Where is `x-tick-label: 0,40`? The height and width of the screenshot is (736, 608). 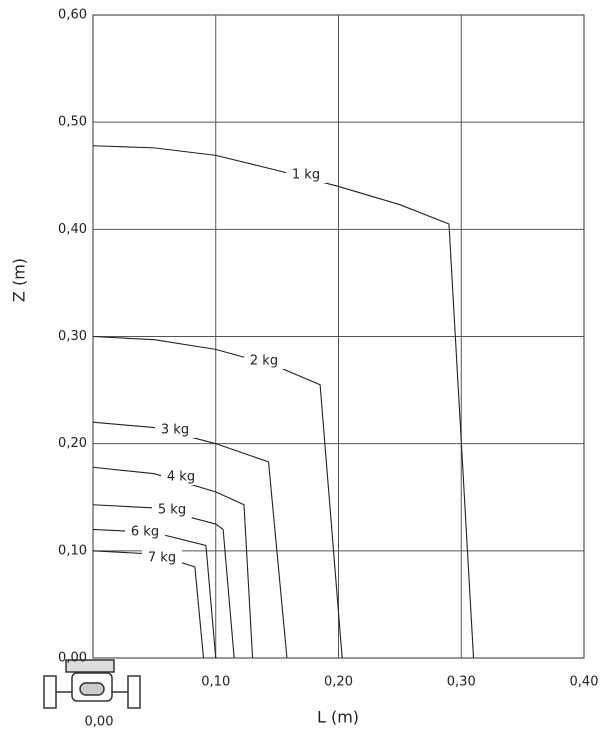 x-tick-label: 0,40 is located at coordinates (584, 682).